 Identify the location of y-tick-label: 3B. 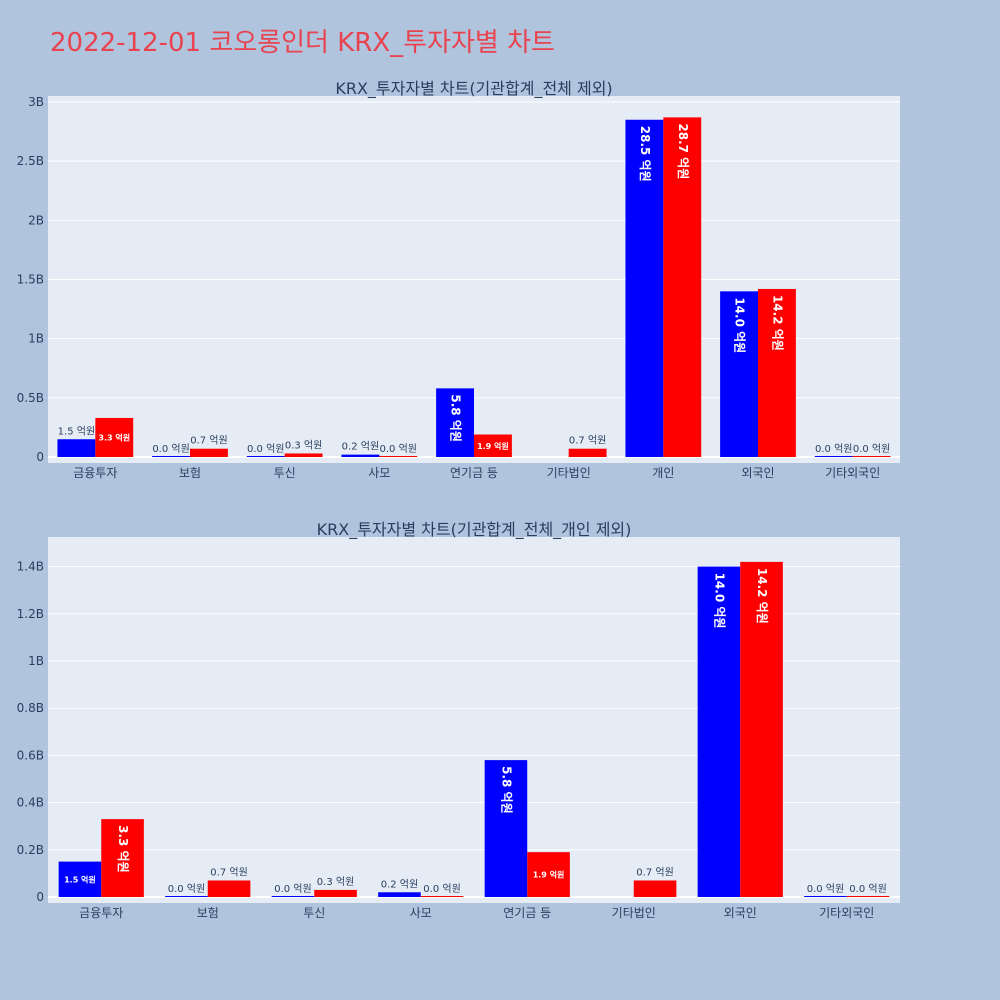
(36, 102).